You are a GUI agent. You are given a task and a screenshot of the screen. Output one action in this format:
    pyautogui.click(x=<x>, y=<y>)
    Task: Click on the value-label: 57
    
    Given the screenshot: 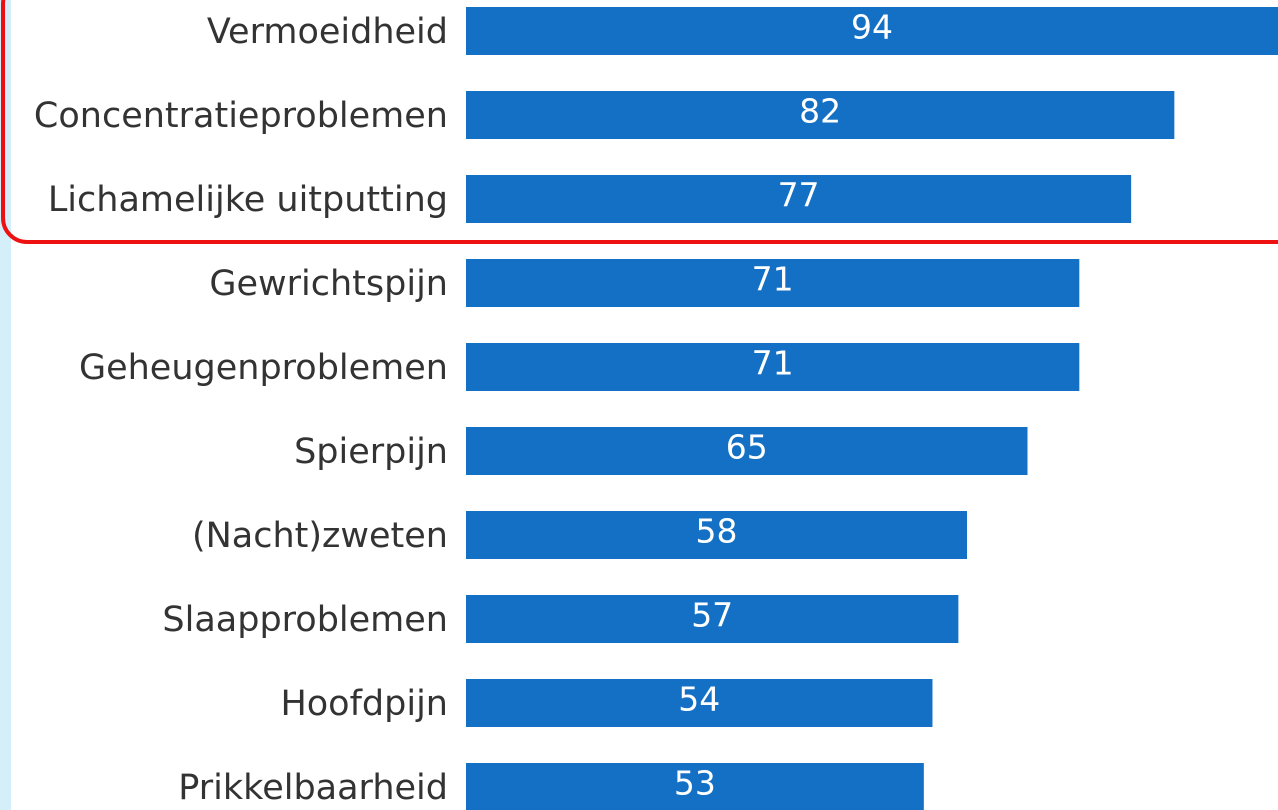 What is the action you would take?
    pyautogui.click(x=712, y=615)
    